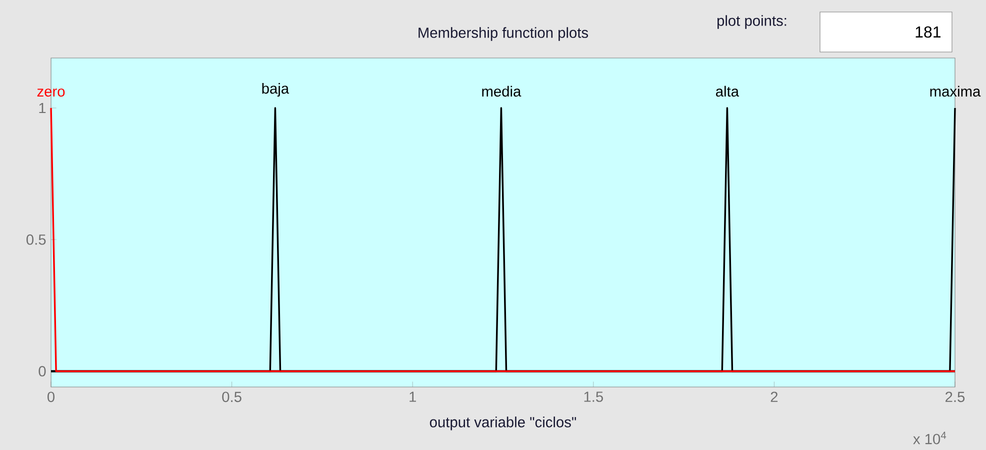 The image size is (986, 450). Describe the element at coordinates (751, 22) in the screenshot. I see `text: plot points:` at that location.